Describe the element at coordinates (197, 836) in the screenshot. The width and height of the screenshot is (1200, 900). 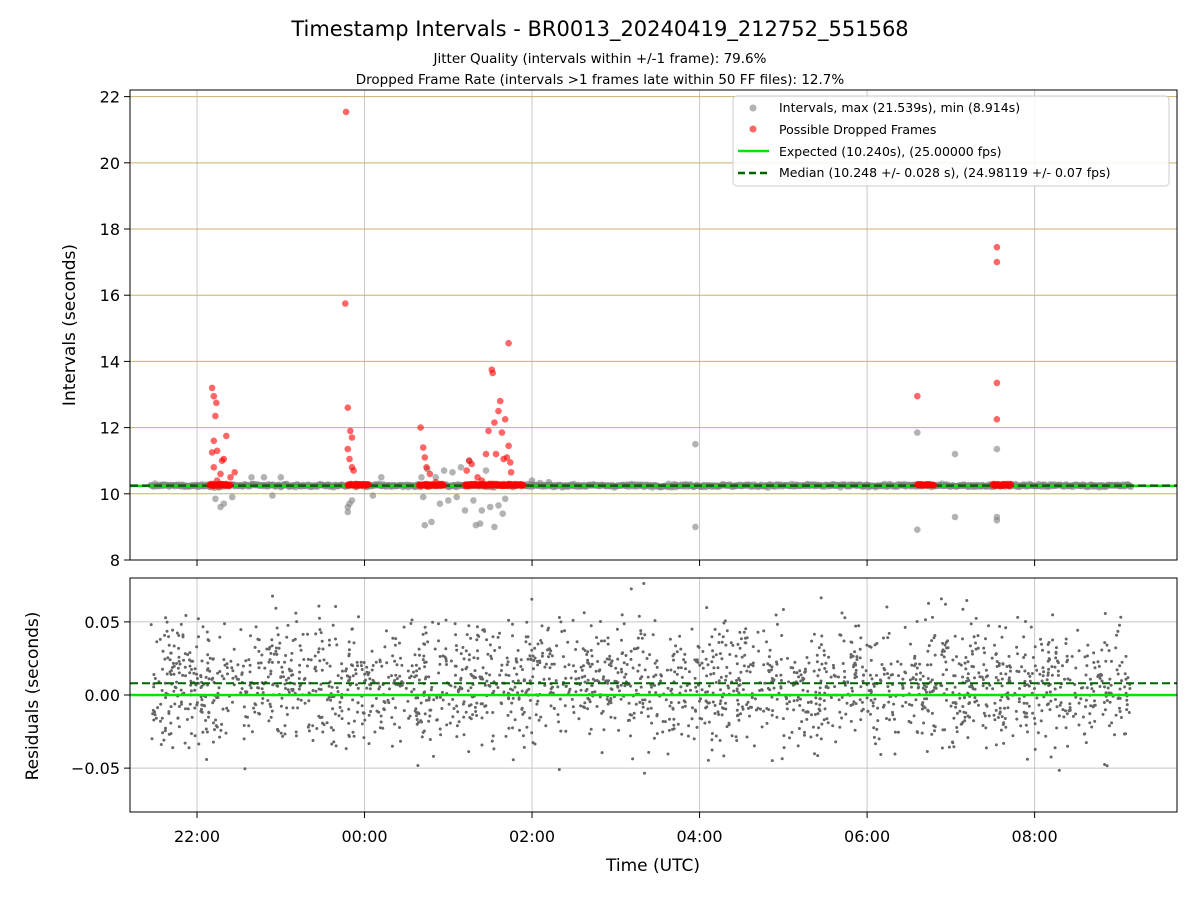
I see `x-tick-label: 22:00` at that location.